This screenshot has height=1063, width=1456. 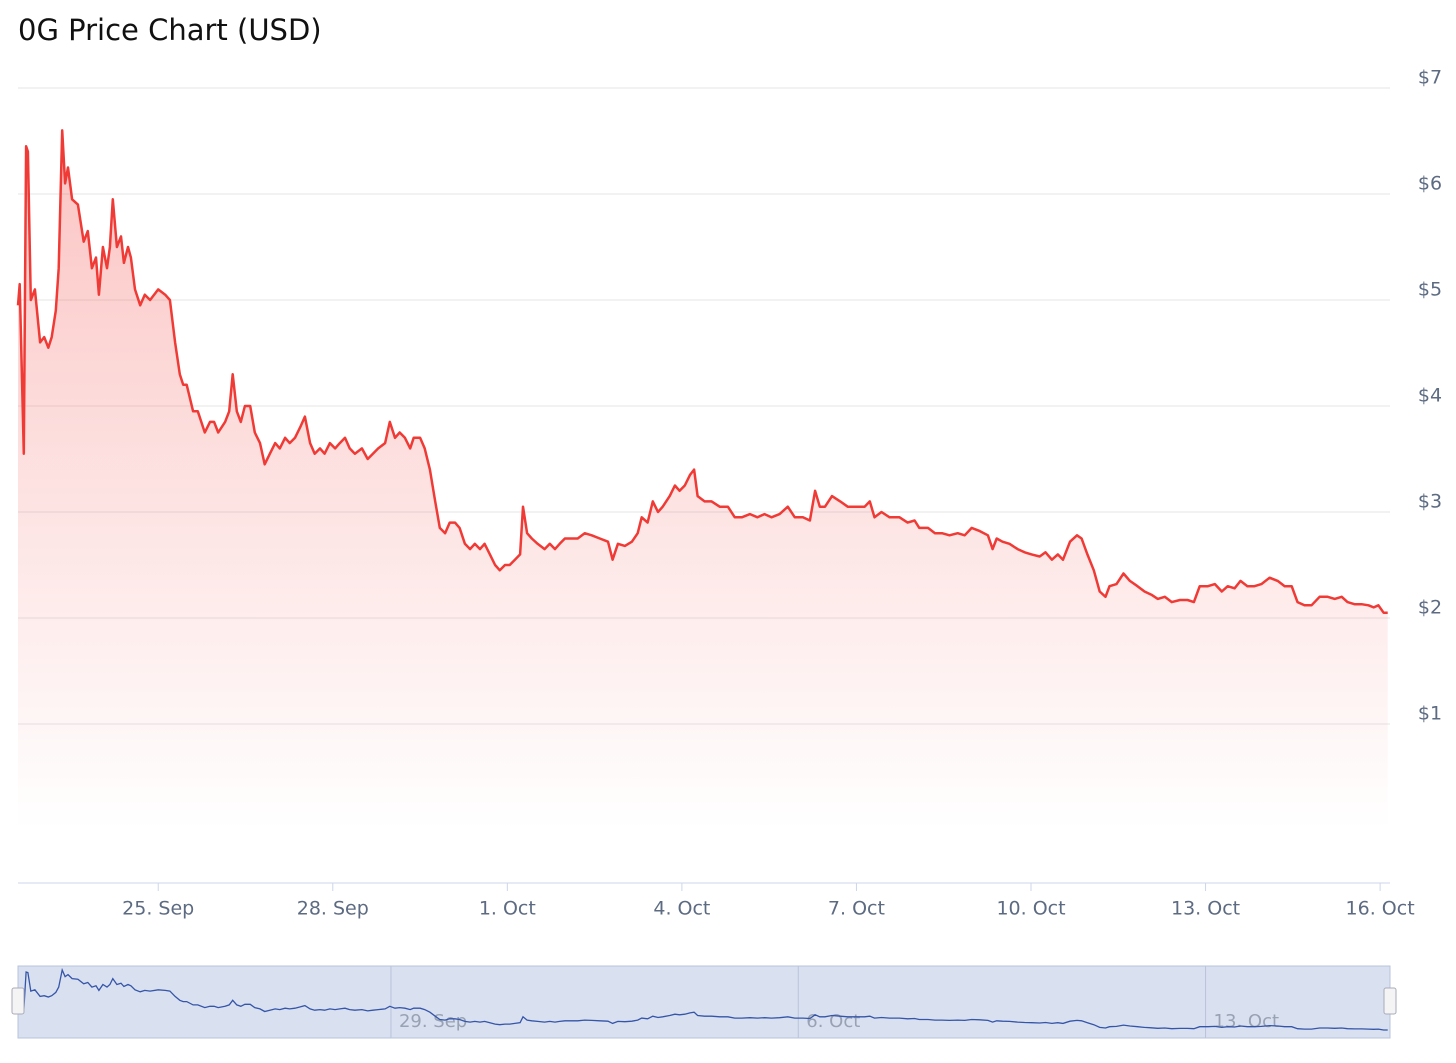 What do you see at coordinates (1430, 184) in the screenshot?
I see `y-tick-label: $6` at bounding box center [1430, 184].